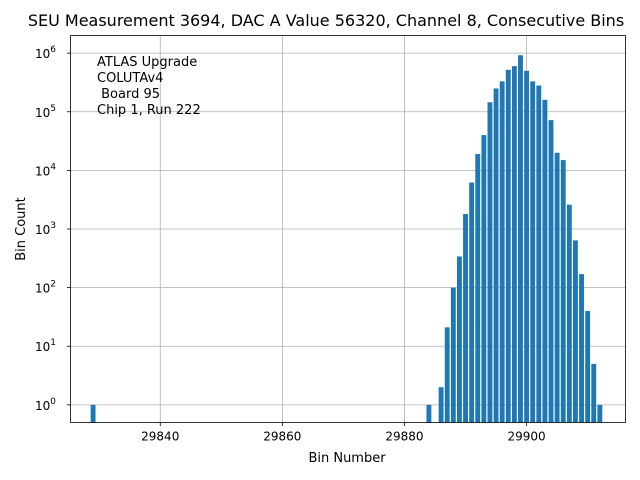 This screenshot has height=480, width=640. Describe the element at coordinates (45, 229) in the screenshot. I see `y-tick-label: 10³` at that location.